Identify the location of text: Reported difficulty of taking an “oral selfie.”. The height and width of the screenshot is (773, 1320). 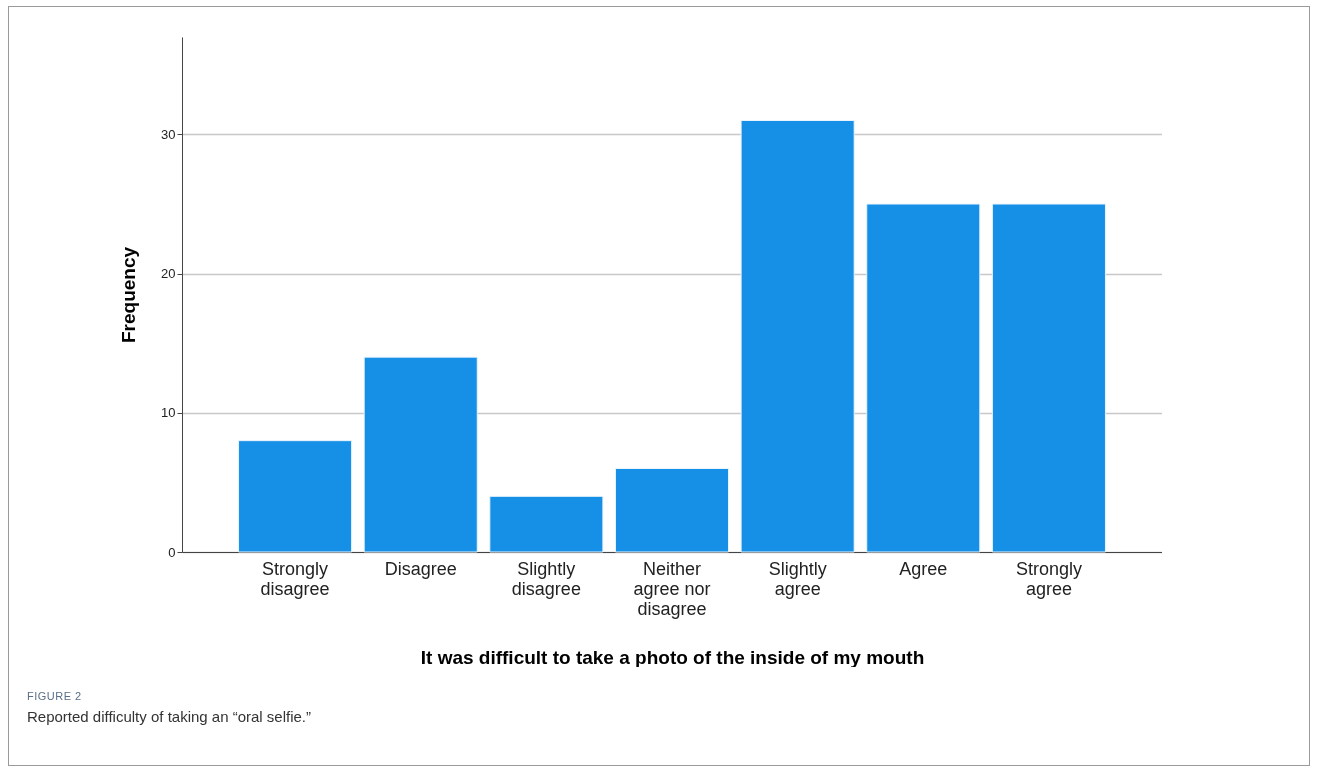
(169, 716).